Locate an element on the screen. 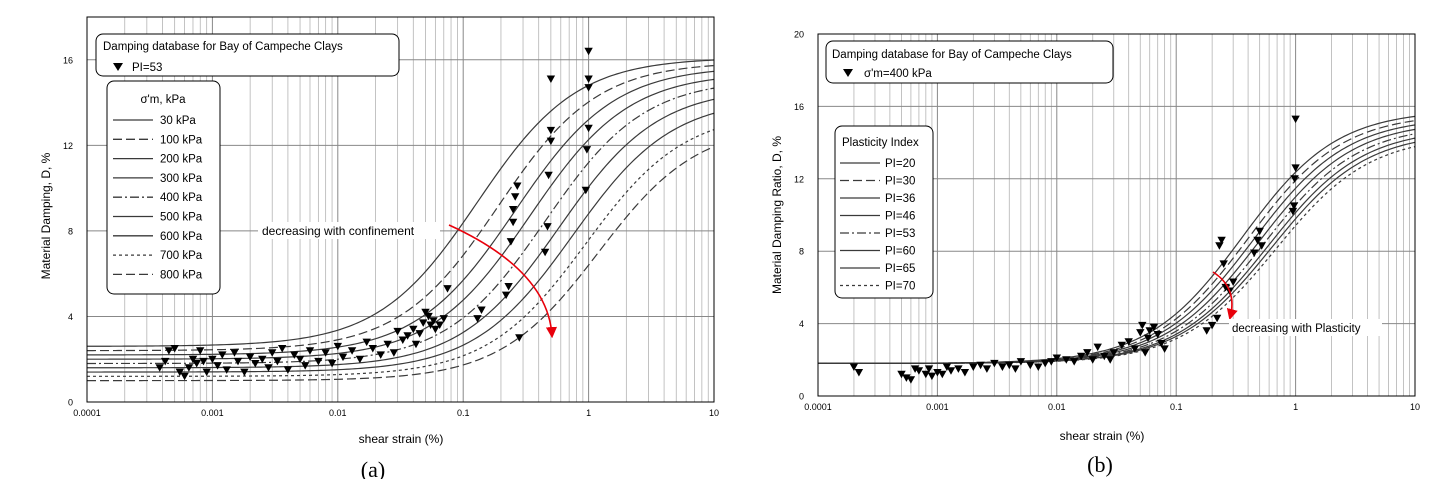  legend-label-a-5: 400 kPa is located at coordinates (181, 198).